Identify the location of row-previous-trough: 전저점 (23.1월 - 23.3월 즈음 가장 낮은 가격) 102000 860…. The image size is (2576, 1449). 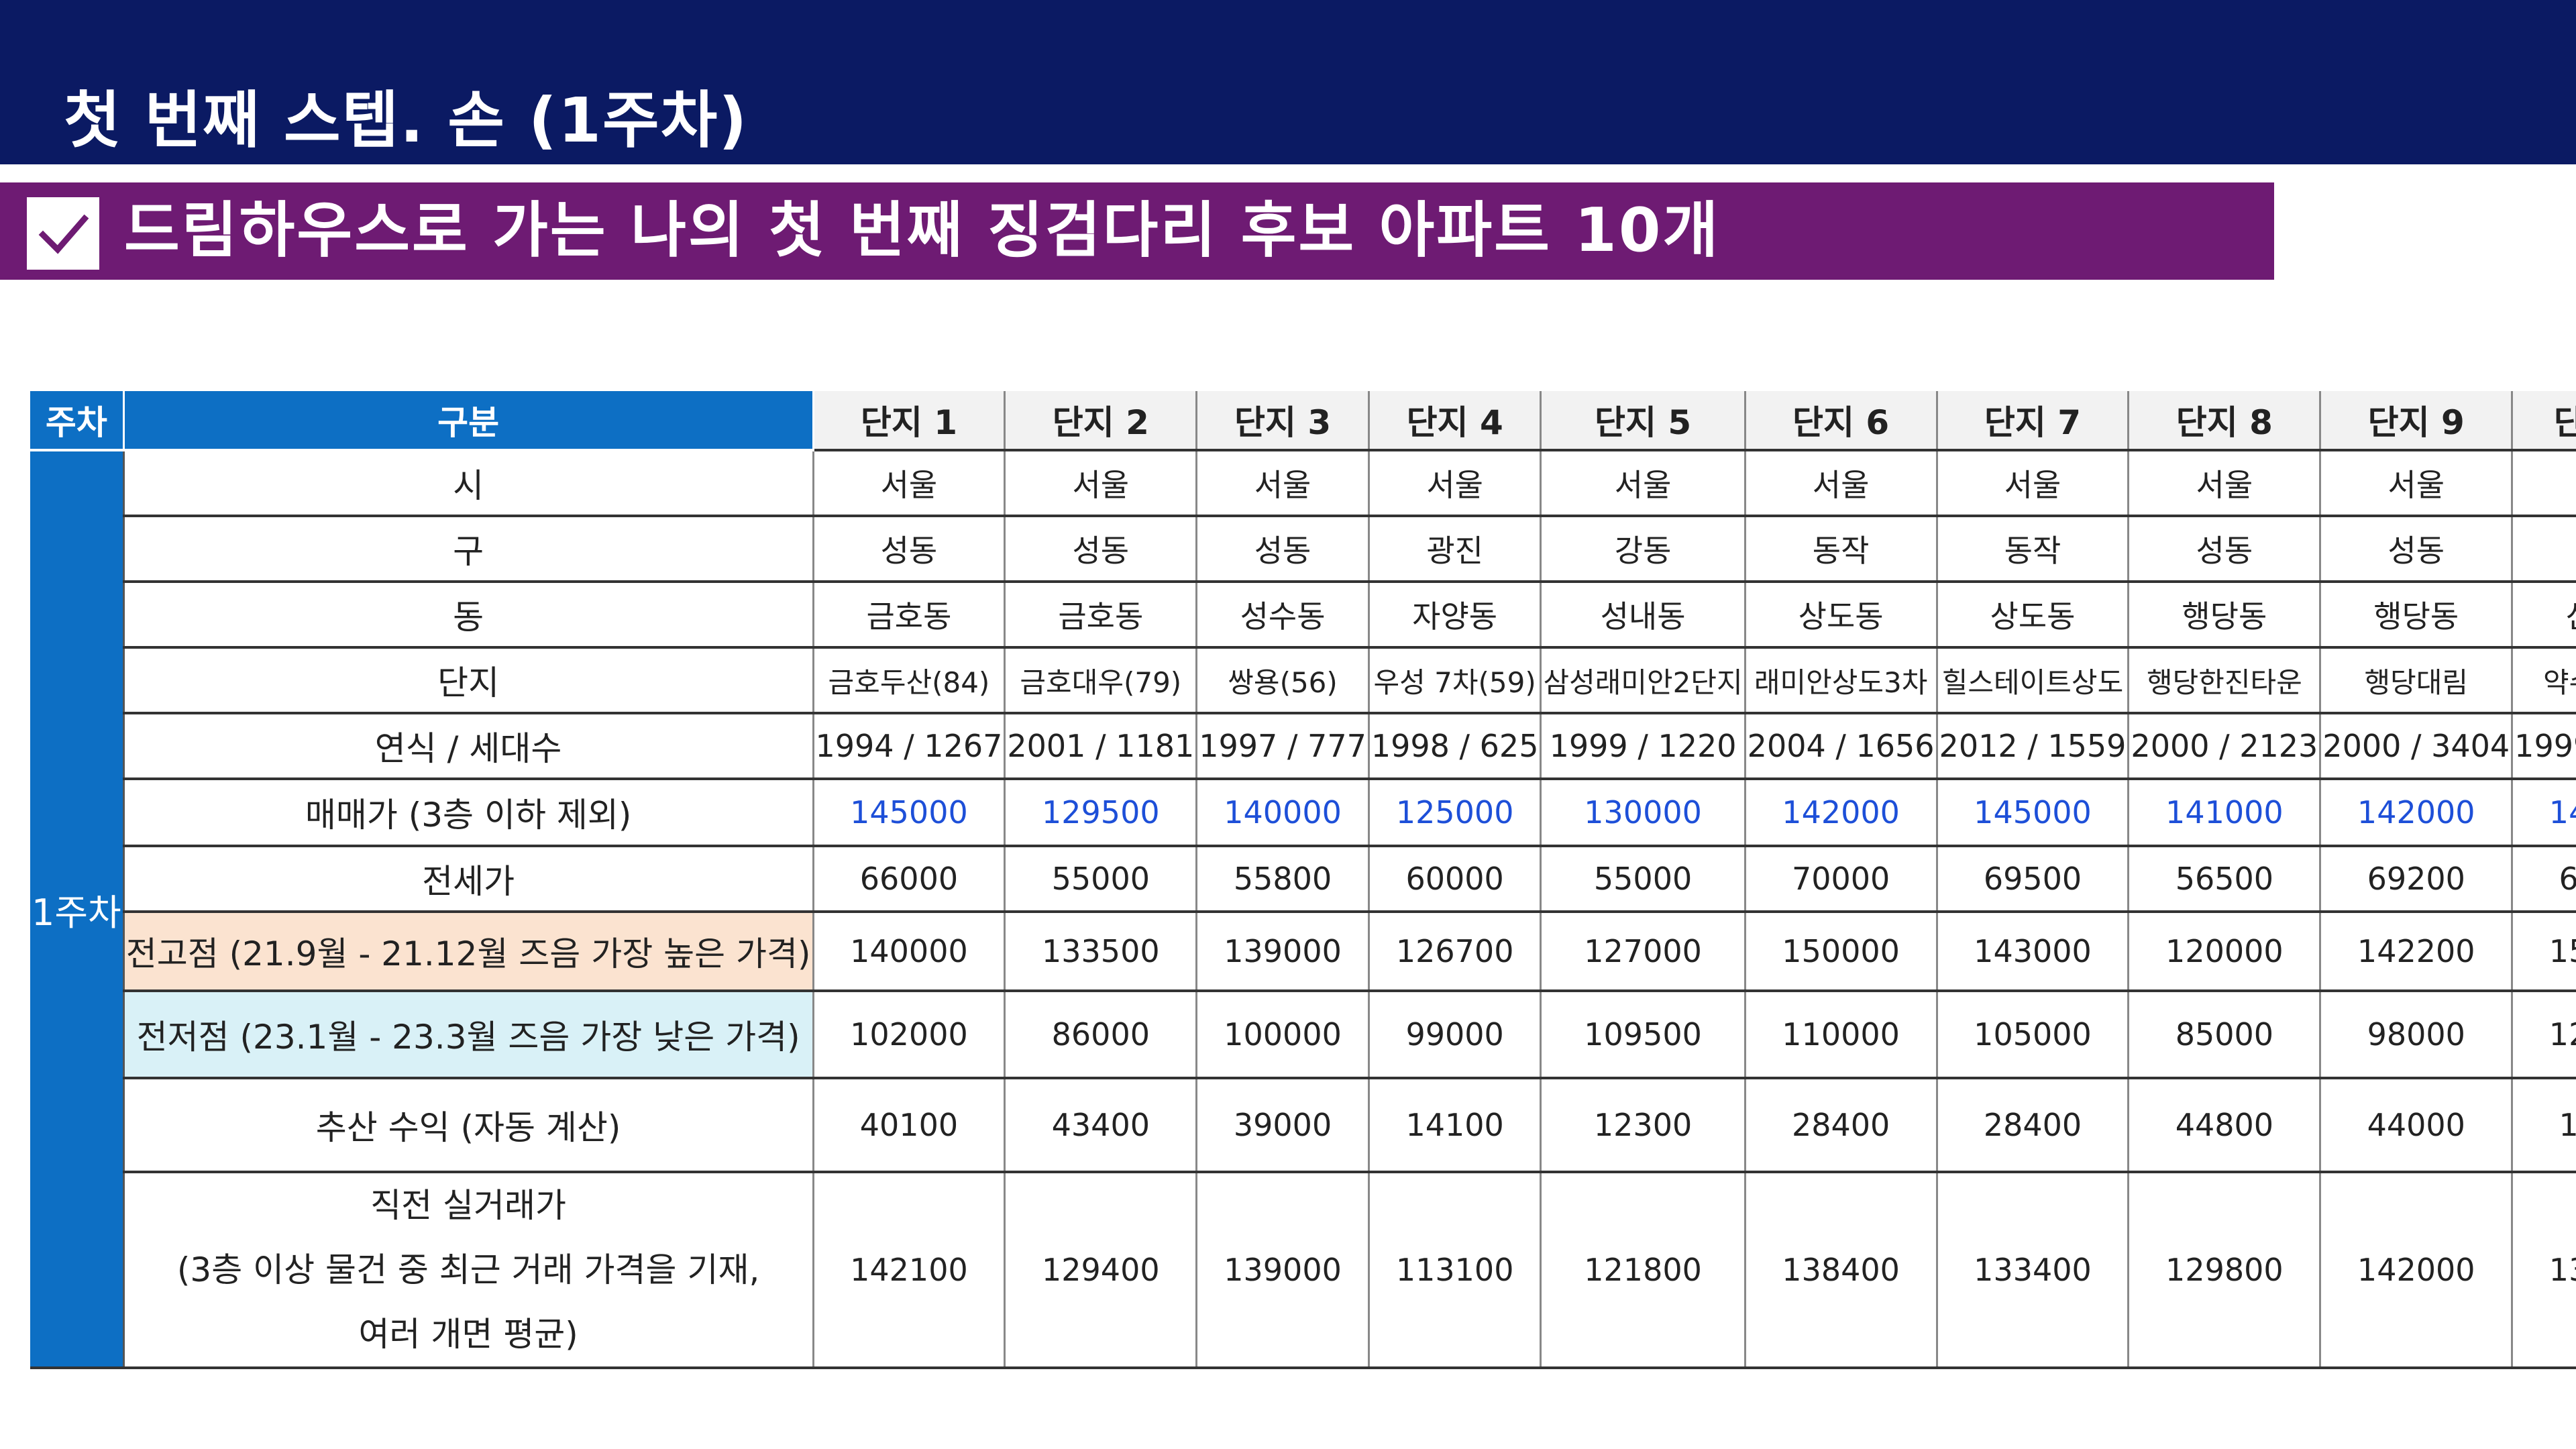
(1303, 1035).